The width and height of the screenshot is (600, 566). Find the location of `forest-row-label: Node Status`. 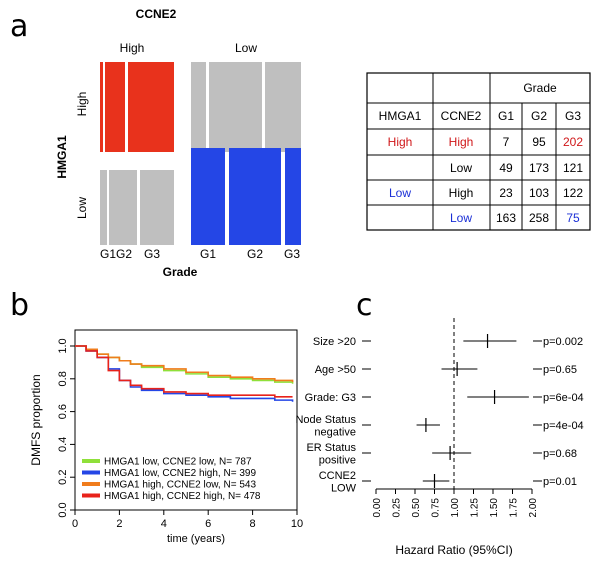

forest-row-label: Node Status is located at coordinates (325, 420).